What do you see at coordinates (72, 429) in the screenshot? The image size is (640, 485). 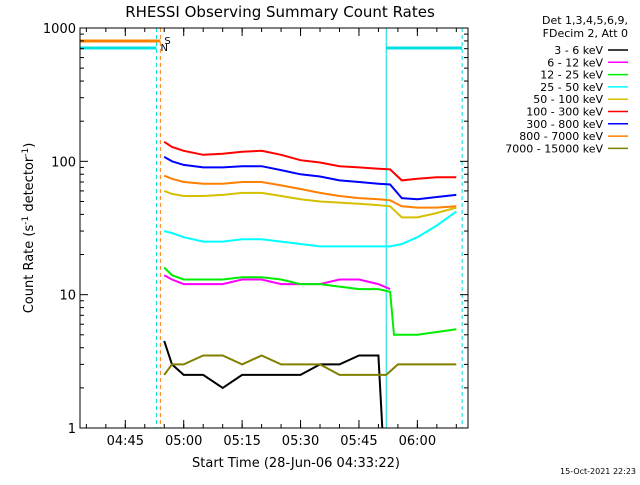 I see `y-tick-label: 1` at bounding box center [72, 429].